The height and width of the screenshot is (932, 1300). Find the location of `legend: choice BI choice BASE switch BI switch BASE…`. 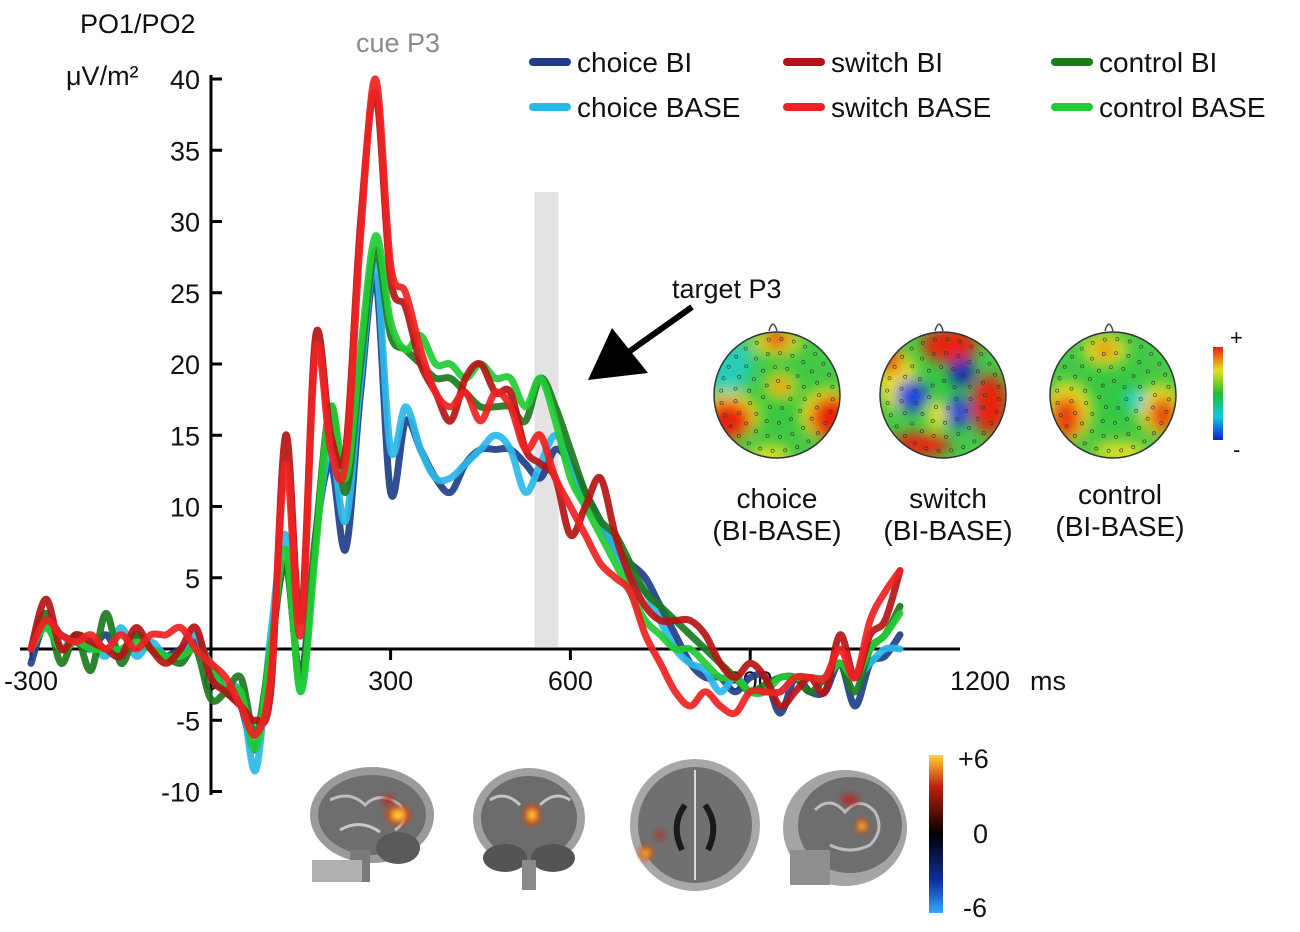

legend: choice BI choice BASE switch BI switch BASE… is located at coordinates (897, 85).